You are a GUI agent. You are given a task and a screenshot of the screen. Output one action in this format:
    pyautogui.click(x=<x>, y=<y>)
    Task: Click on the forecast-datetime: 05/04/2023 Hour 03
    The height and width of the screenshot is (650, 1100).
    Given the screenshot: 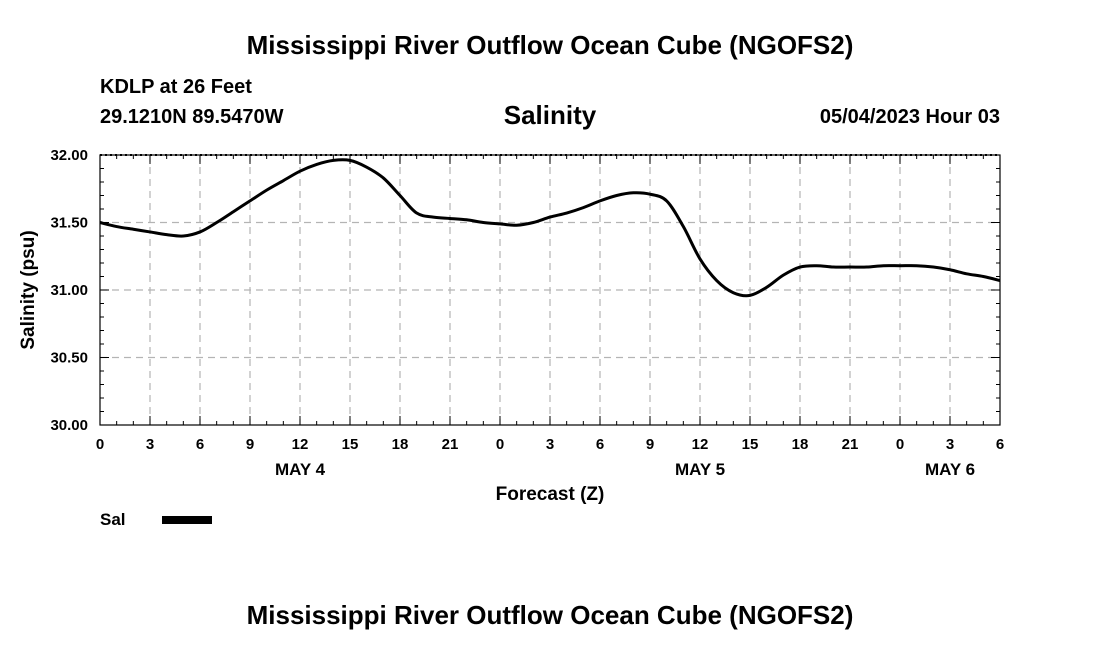 What is the action you would take?
    pyautogui.click(x=909, y=117)
    